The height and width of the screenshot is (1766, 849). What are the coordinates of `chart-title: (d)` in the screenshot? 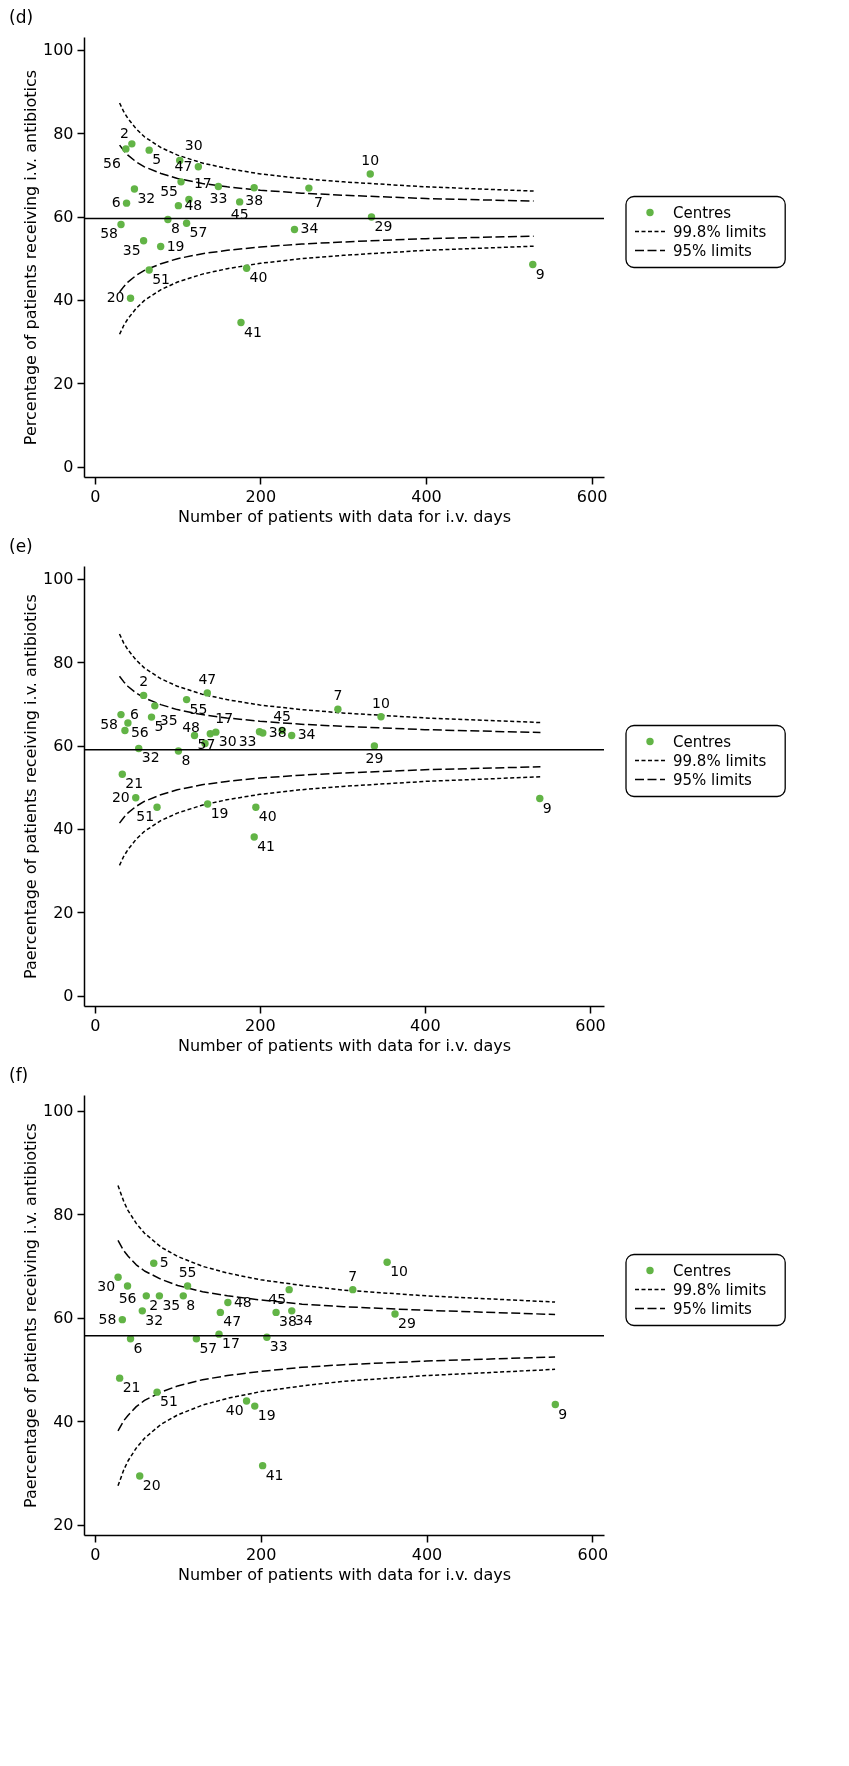 It's located at (21, 17).